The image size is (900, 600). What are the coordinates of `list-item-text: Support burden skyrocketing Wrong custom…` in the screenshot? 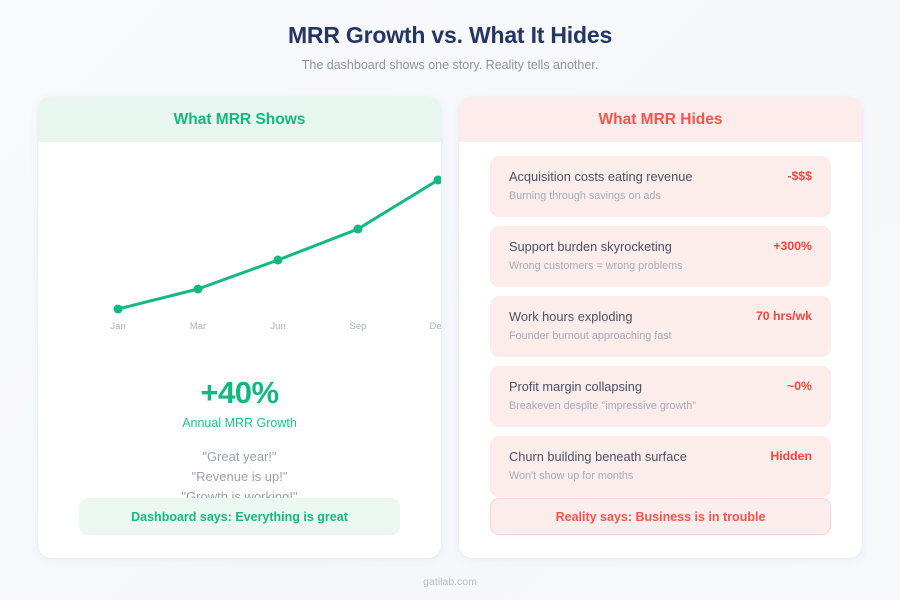 It's located at (601, 256).